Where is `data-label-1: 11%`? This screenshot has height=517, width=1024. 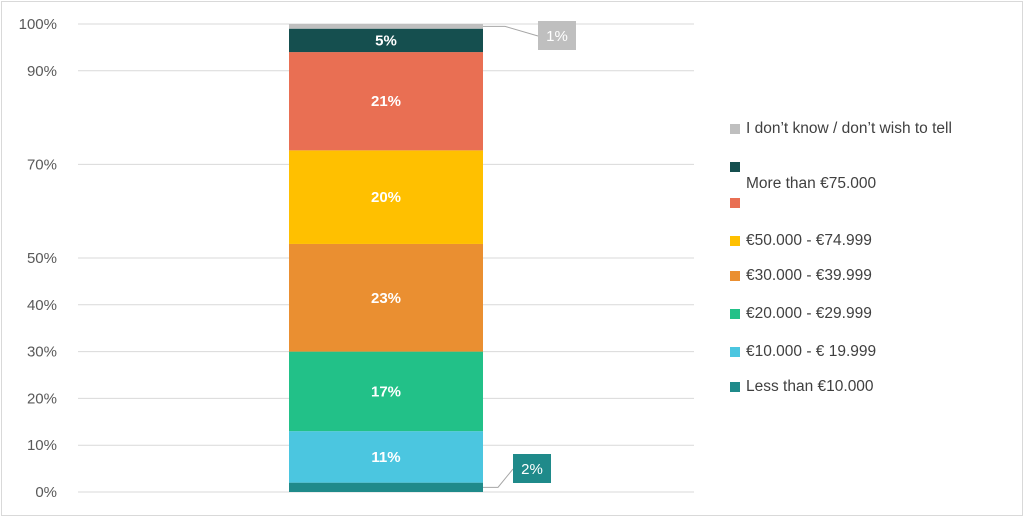
data-label-1: 11% is located at coordinates (385, 457).